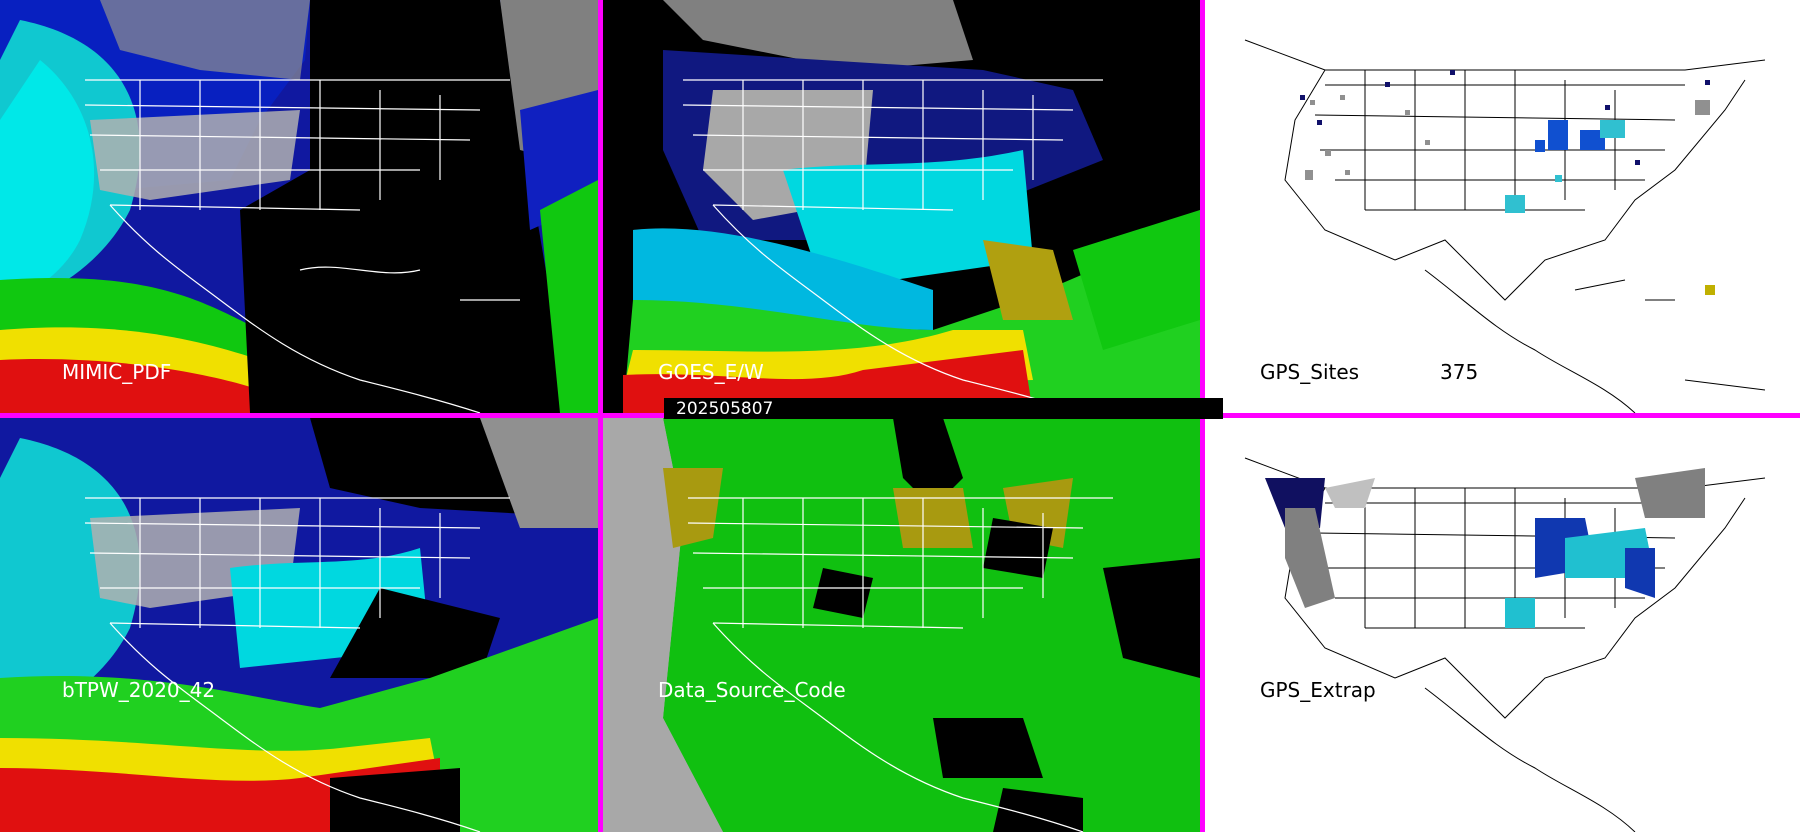 This screenshot has height=832, width=1800. What do you see at coordinates (1310, 372) in the screenshot?
I see `panel-label: GPS_Sites` at bounding box center [1310, 372].